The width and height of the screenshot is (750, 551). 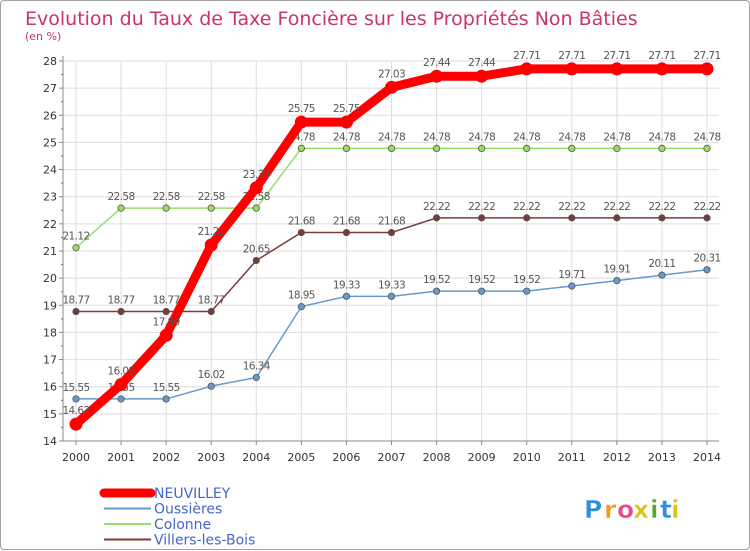 What do you see at coordinates (572, 457) in the screenshot?
I see `x-tick-label: 2011` at bounding box center [572, 457].